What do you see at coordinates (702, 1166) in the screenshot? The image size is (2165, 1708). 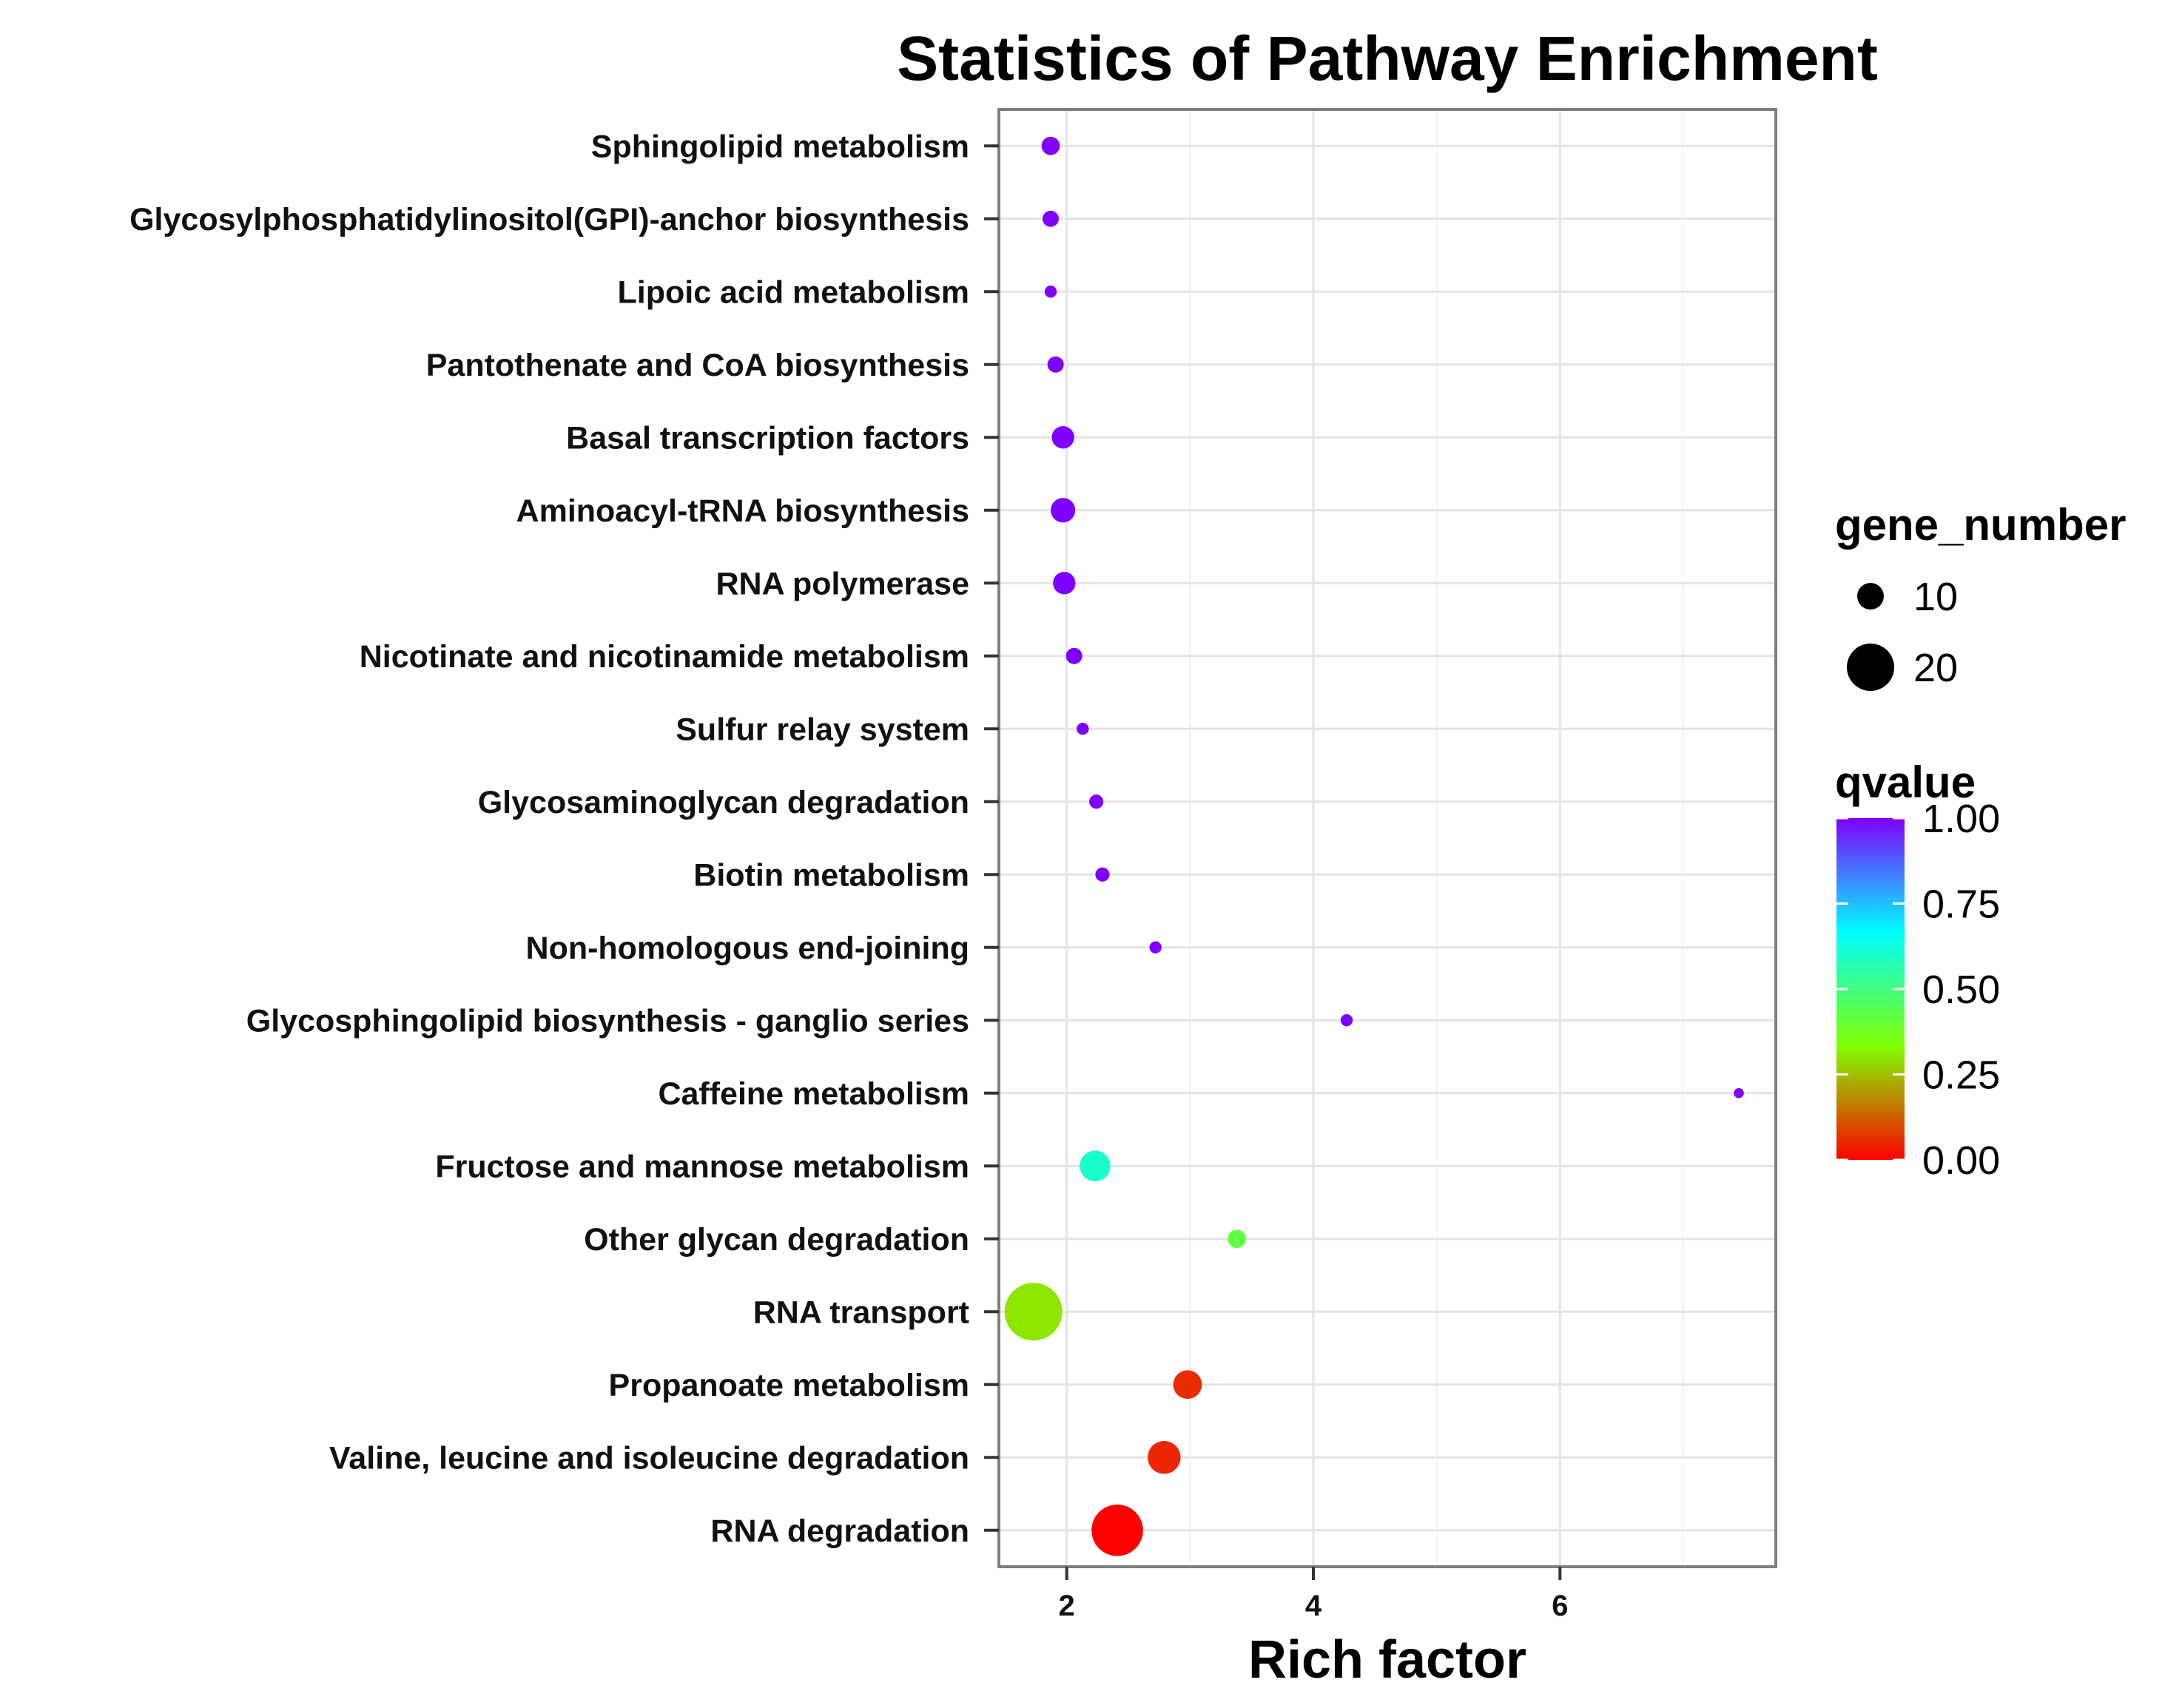 I see `y-category-label: Fructose and mannose metabolism` at bounding box center [702, 1166].